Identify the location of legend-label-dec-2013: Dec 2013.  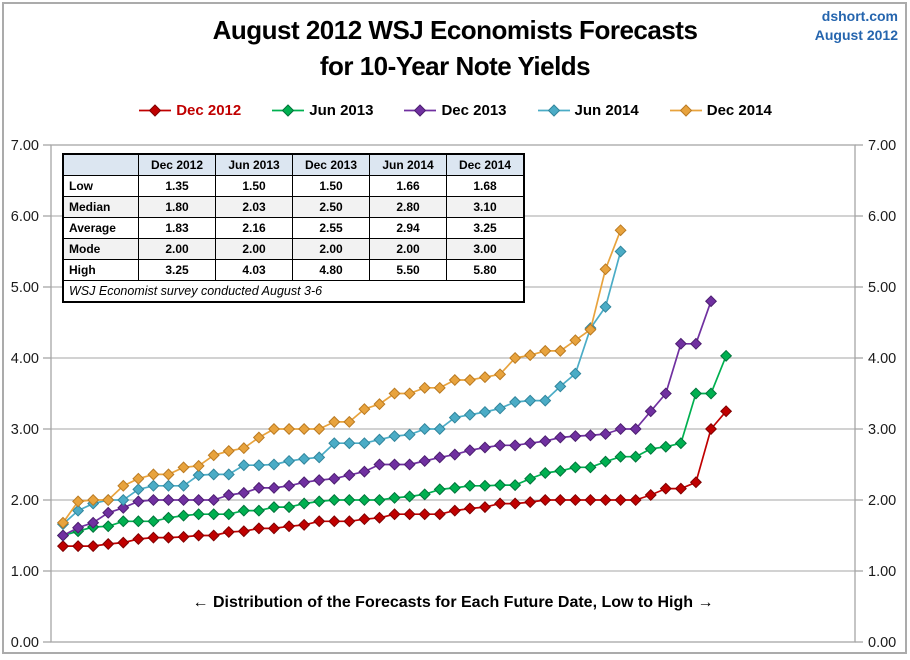
(474, 110).